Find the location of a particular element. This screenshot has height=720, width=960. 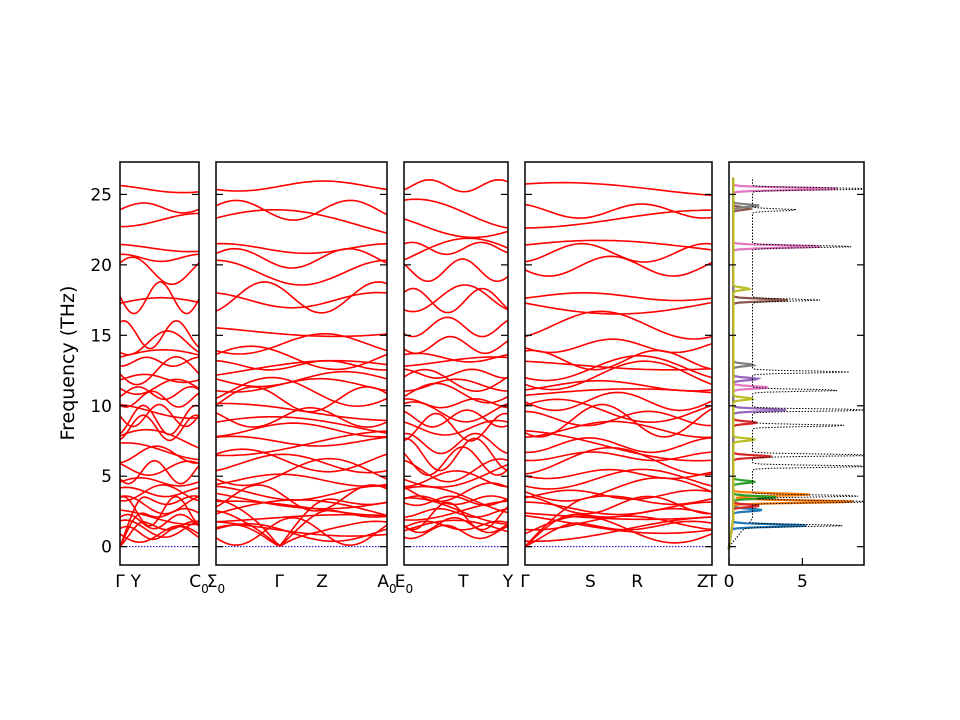

y-axis-label: Frequency (THz) is located at coordinates (68, 363).